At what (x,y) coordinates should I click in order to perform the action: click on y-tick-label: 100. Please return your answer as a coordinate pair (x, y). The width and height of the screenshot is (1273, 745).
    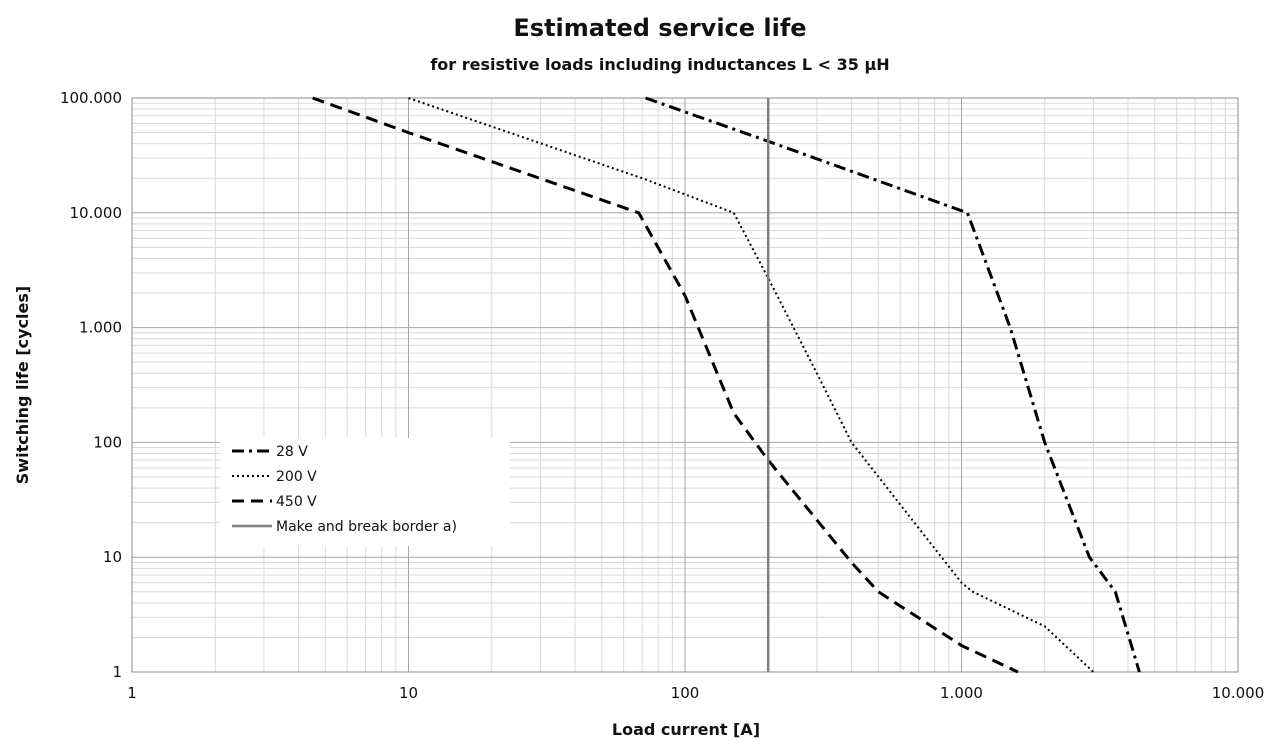
    Looking at the image, I should click on (107, 442).